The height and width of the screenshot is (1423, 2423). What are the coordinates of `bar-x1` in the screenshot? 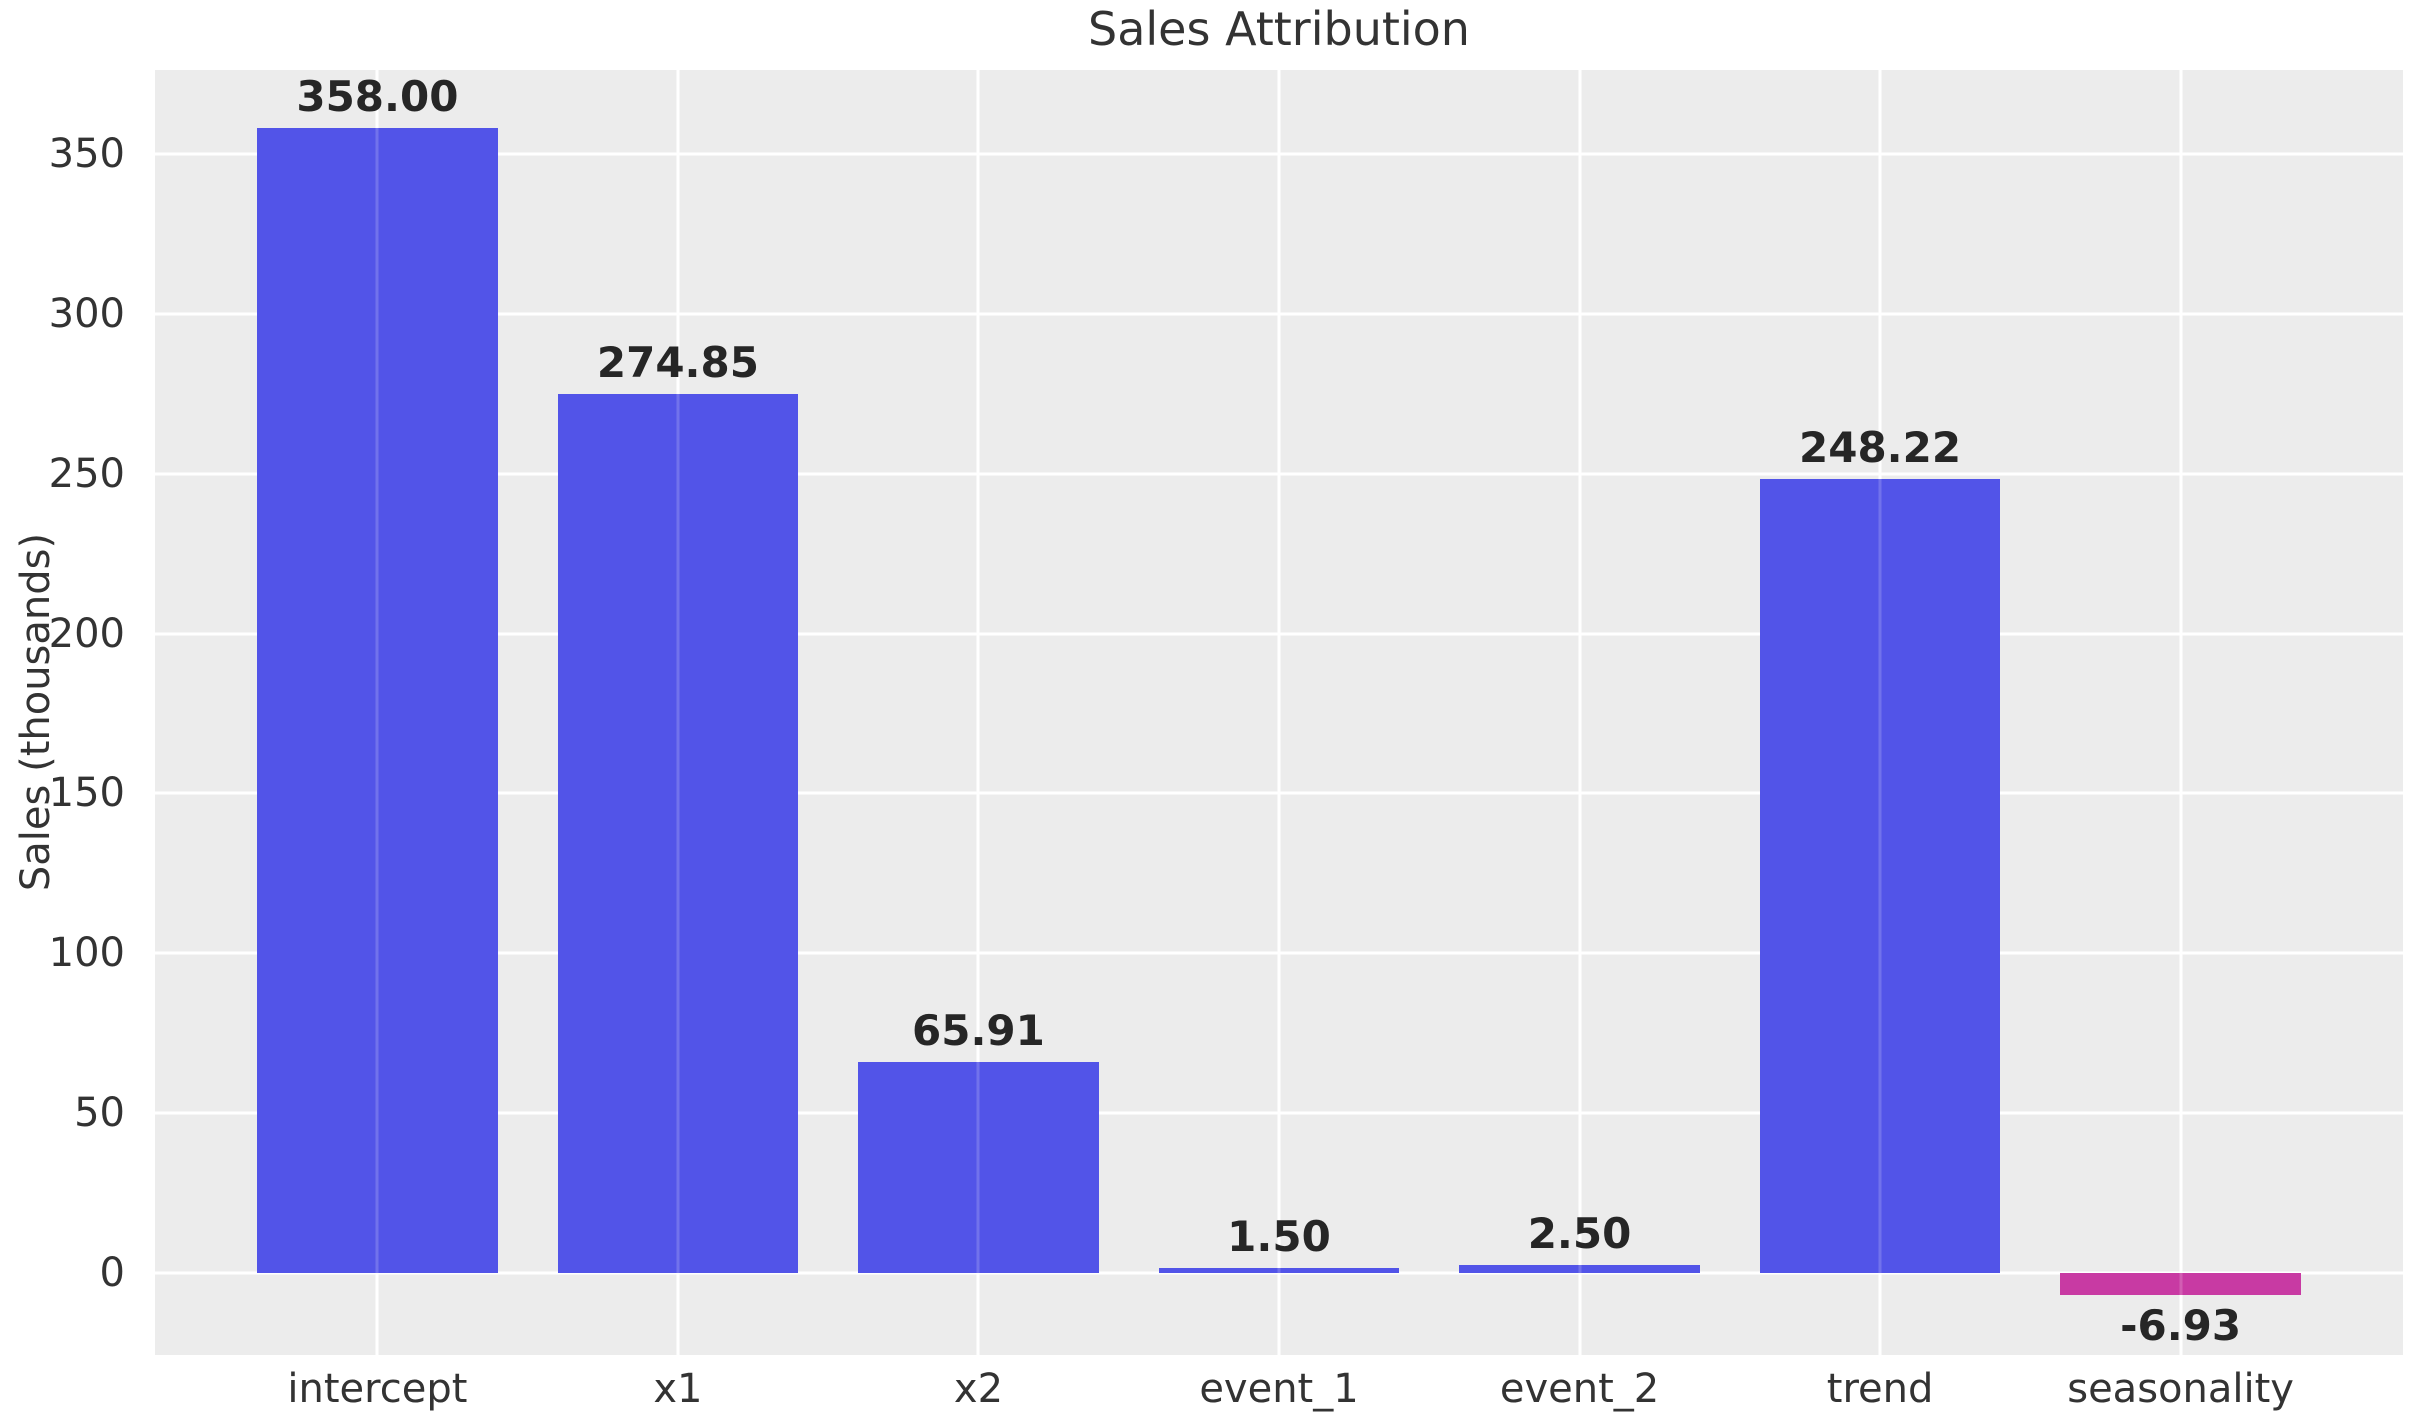 It's located at (678, 834).